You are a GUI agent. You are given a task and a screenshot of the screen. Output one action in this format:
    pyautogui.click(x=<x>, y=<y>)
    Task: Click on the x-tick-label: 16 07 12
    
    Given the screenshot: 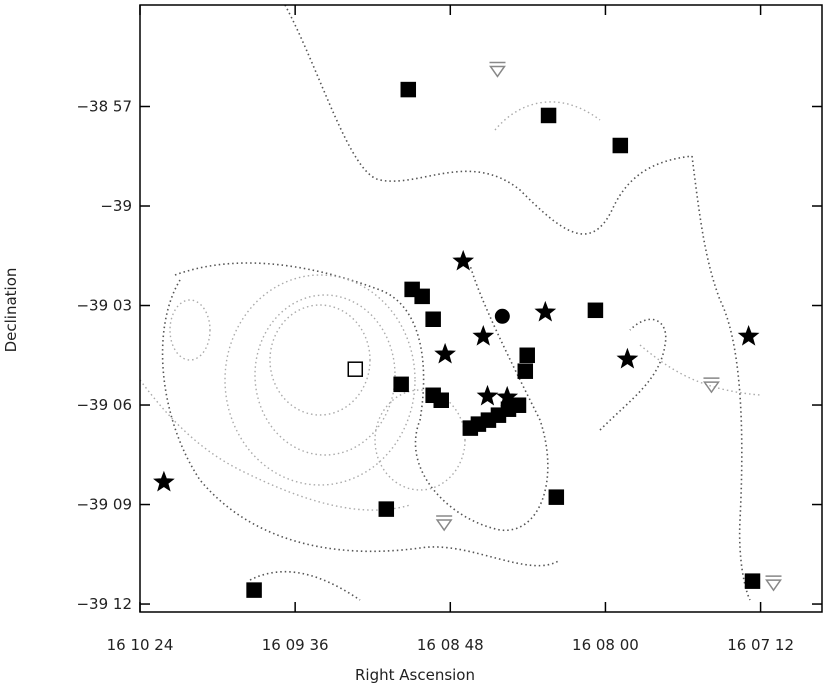 What is the action you would take?
    pyautogui.click(x=760, y=645)
    